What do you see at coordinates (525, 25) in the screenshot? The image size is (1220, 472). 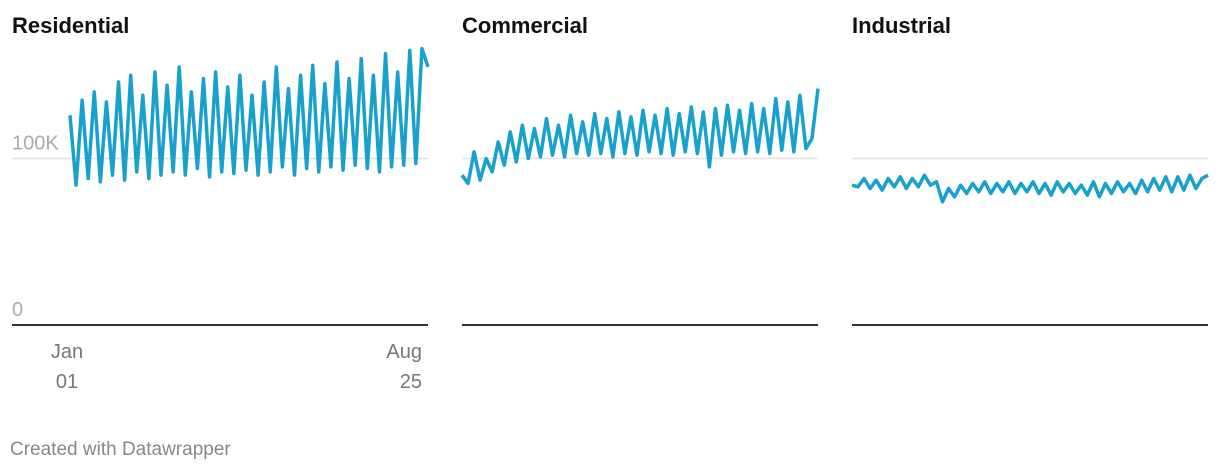 I see `panel-title: Commercial` at bounding box center [525, 25].